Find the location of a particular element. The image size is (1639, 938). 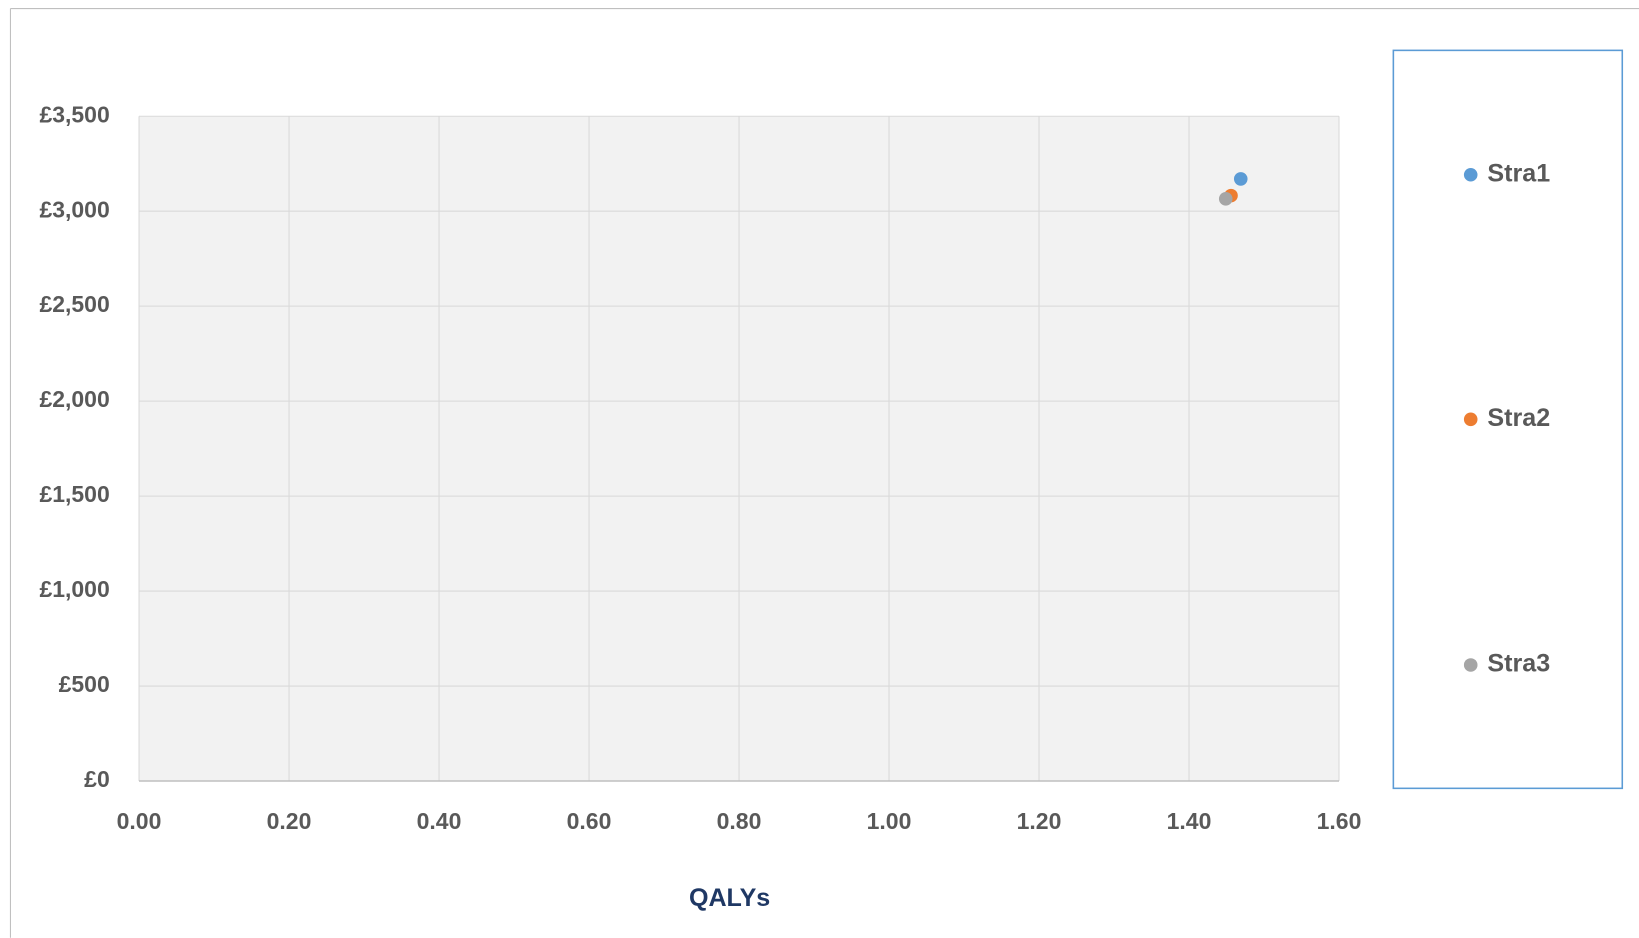

legend-label: Stra1 is located at coordinates (1518, 173).